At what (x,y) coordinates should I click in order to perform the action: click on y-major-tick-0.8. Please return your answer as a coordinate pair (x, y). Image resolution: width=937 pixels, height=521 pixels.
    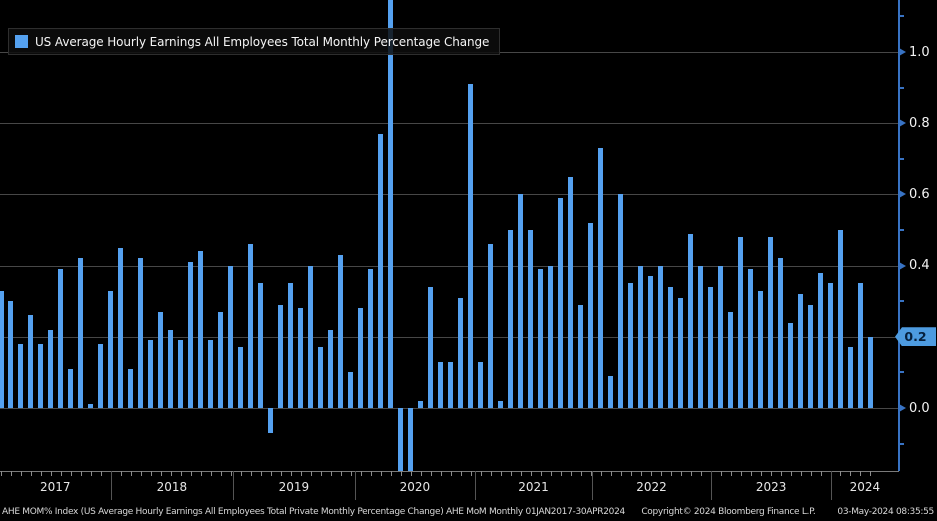
    Looking at the image, I should click on (902, 123).